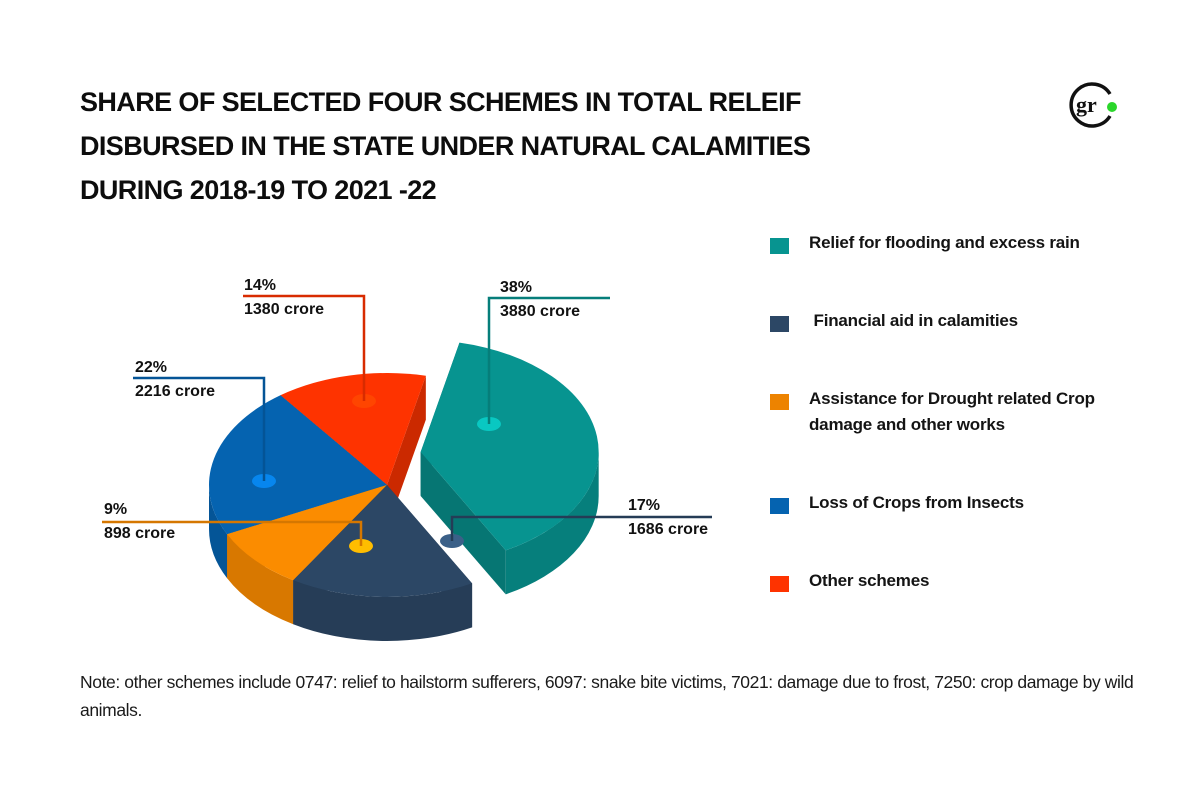  What do you see at coordinates (916, 502) in the screenshot?
I see `legend-label: Loss of Crops from Insects` at bounding box center [916, 502].